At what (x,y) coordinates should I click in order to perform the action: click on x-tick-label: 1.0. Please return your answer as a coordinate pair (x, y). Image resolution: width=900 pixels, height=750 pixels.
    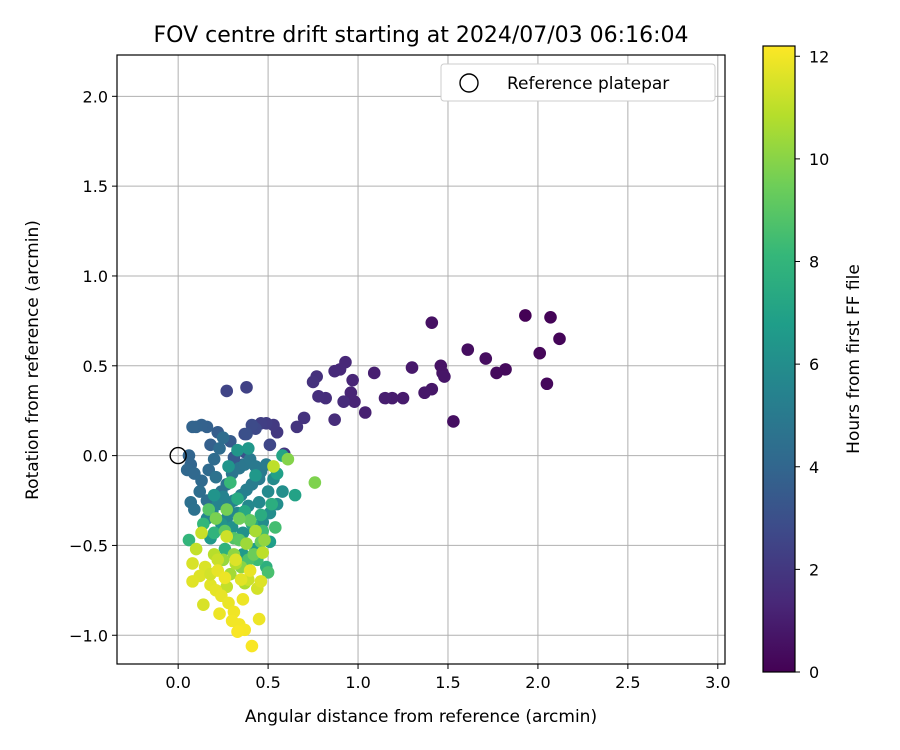
    Looking at the image, I should click on (357, 682).